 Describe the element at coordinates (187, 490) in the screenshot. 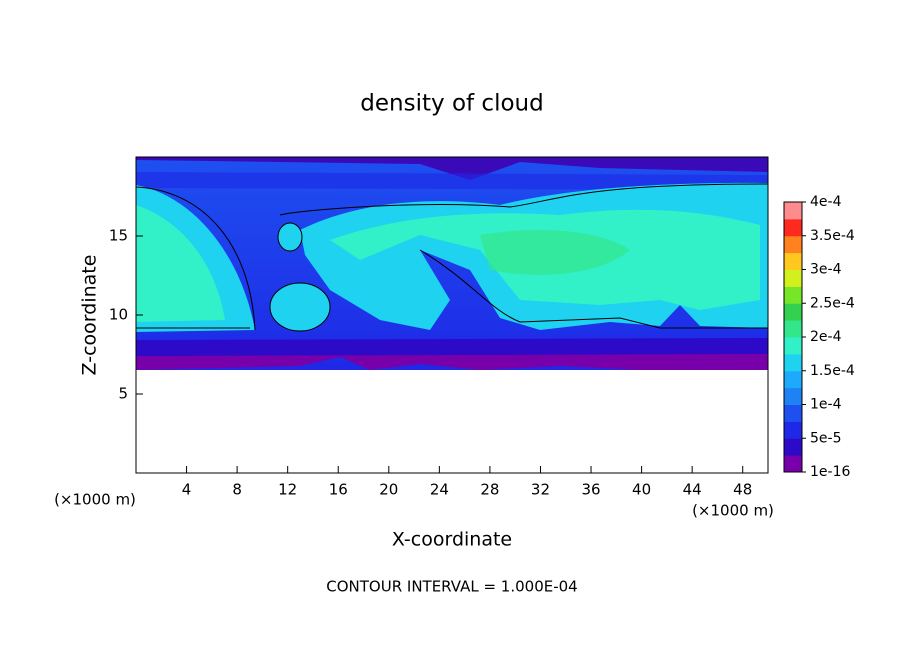

I see `x-tick-label: 4` at that location.